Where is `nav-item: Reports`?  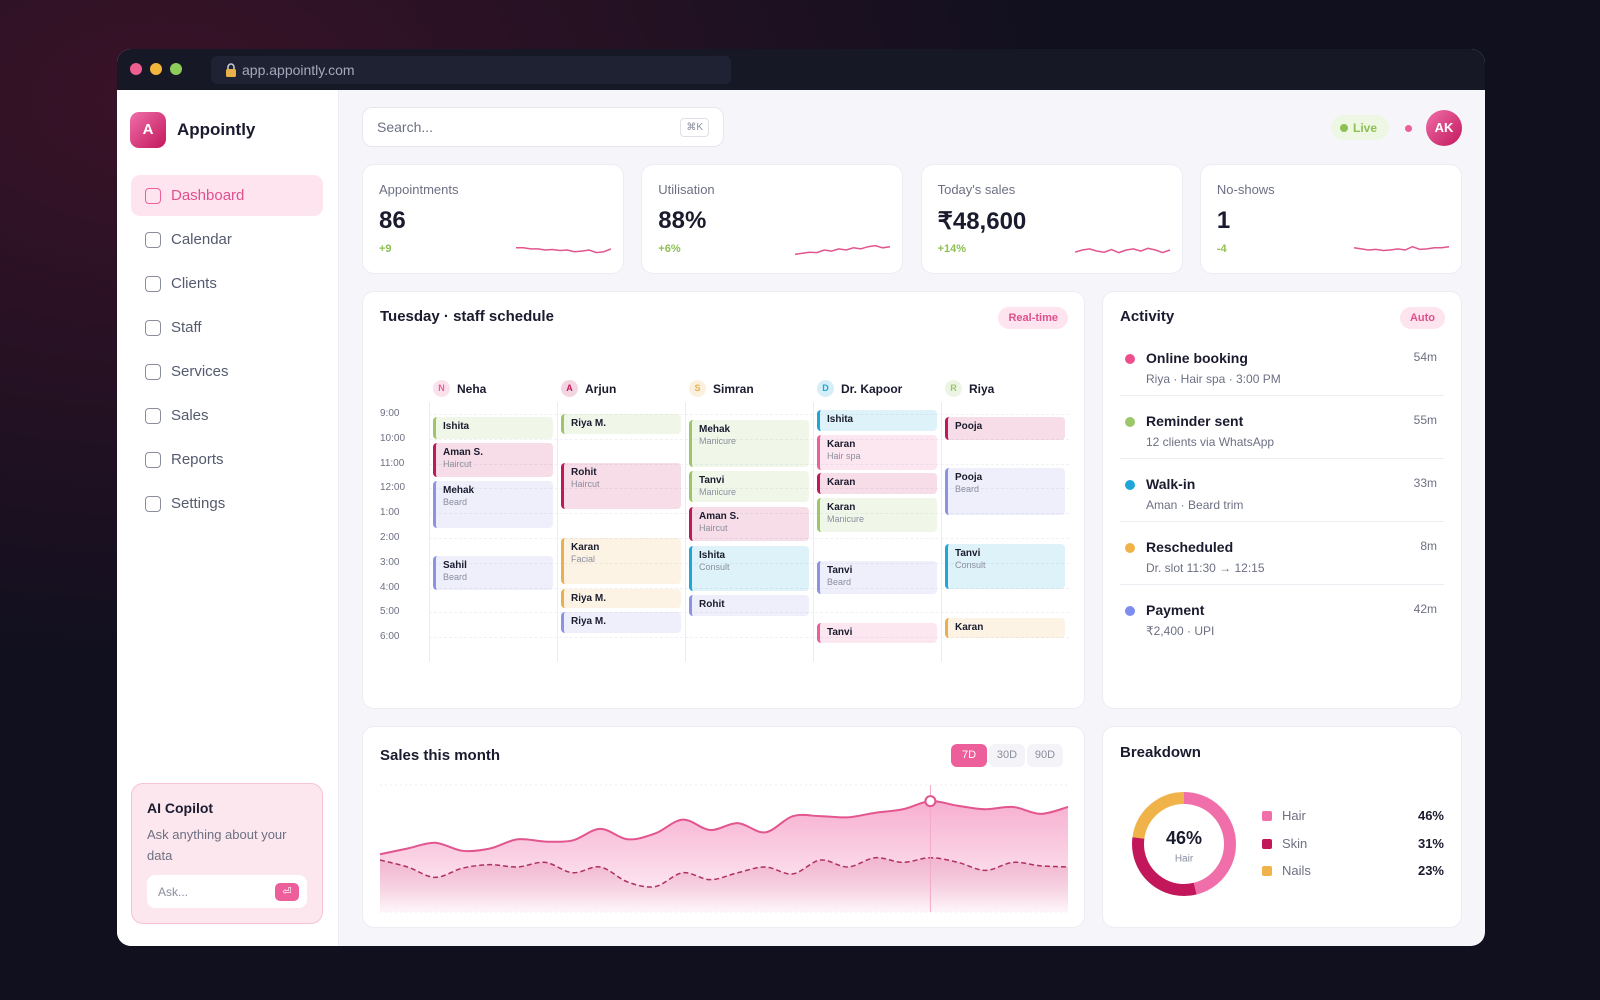
nav-item: Reports is located at coordinates (227, 459).